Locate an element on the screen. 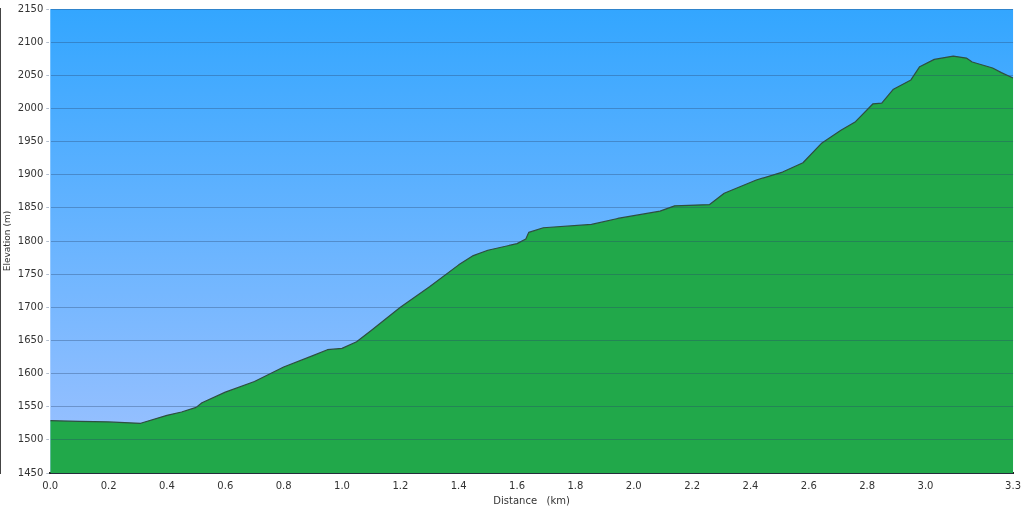 This screenshot has width=1024, height=507. y-tick-label: 1950 is located at coordinates (30, 141).